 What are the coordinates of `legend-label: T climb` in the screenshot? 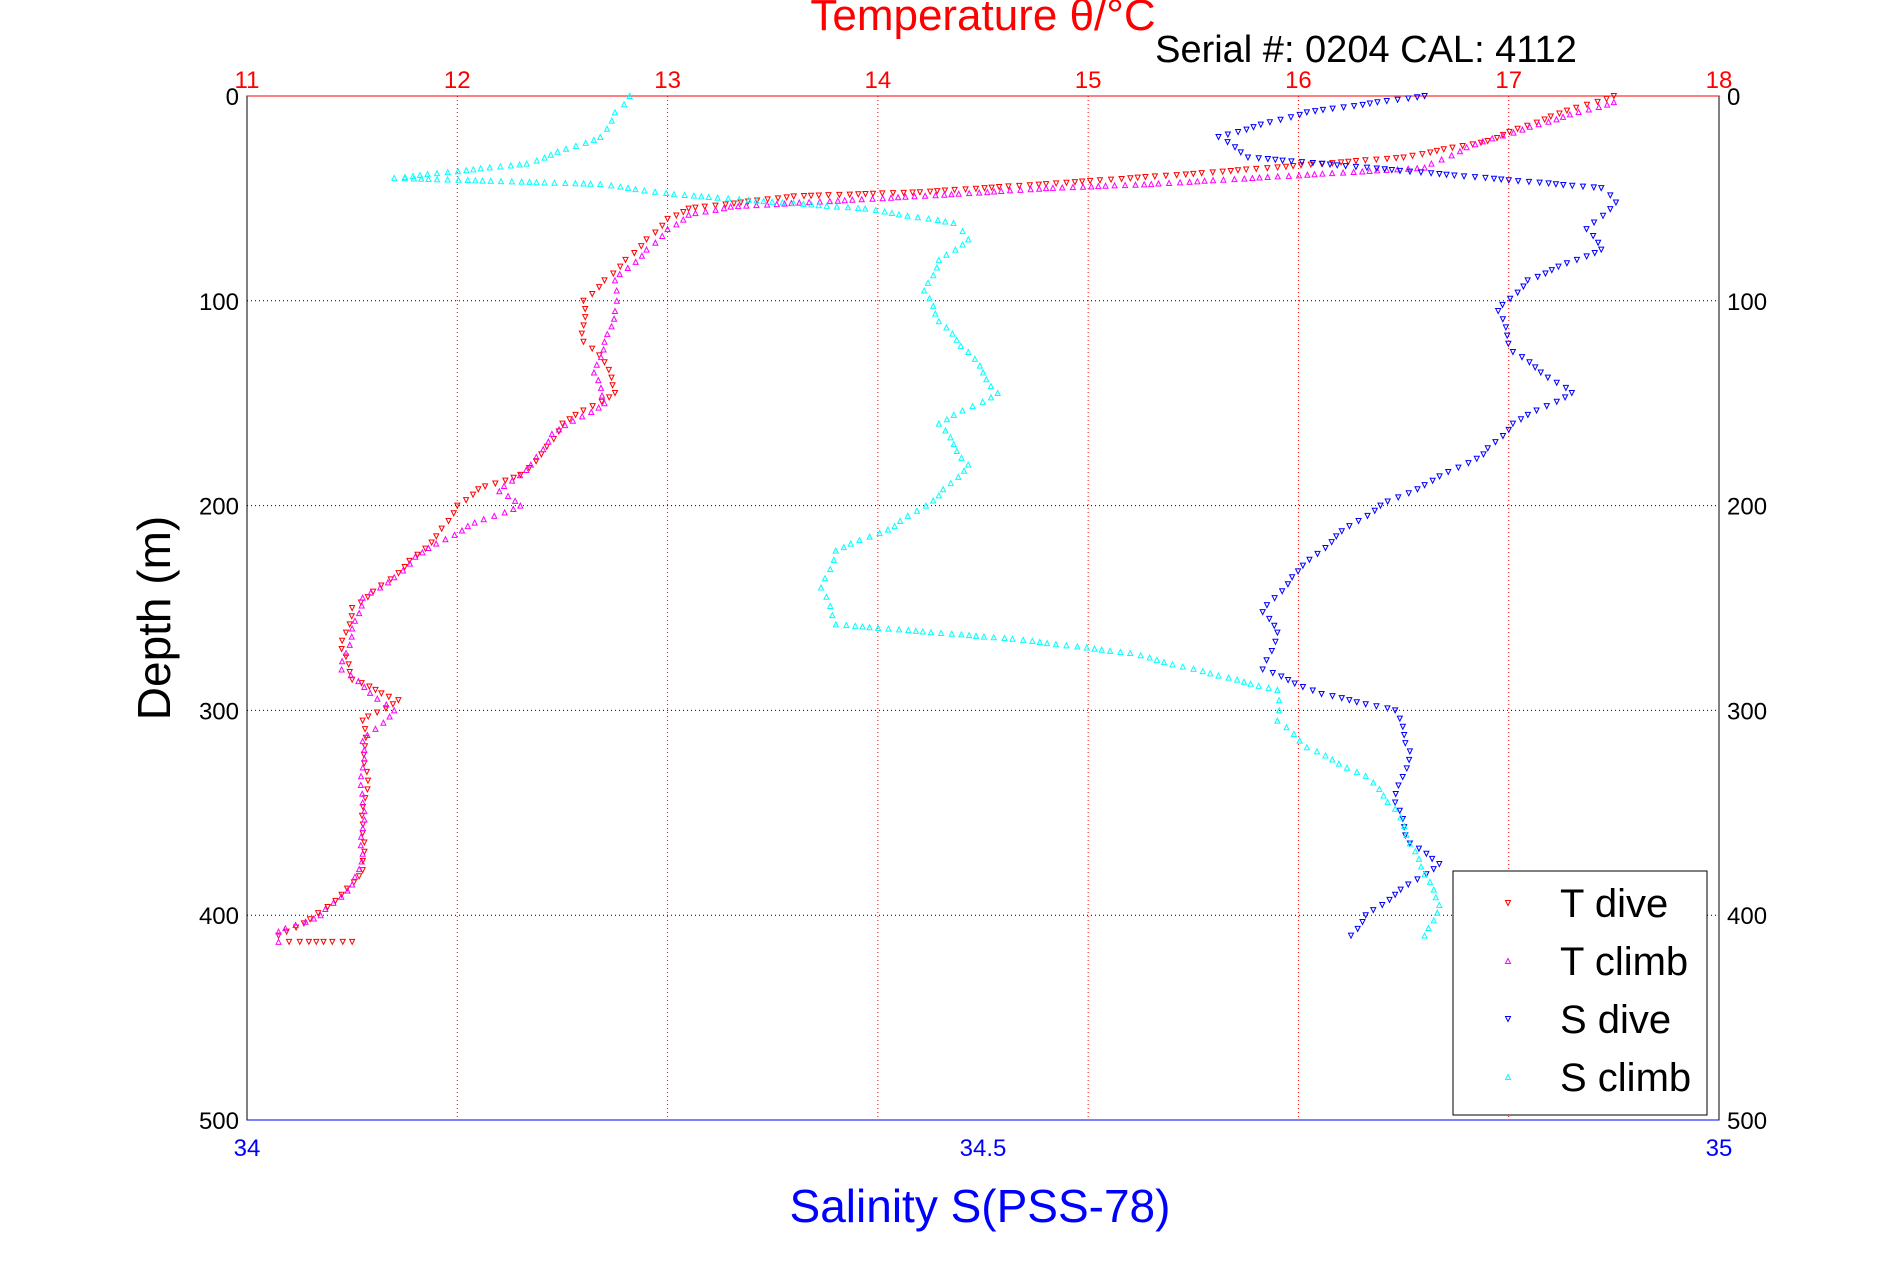 It's located at (1624, 962).